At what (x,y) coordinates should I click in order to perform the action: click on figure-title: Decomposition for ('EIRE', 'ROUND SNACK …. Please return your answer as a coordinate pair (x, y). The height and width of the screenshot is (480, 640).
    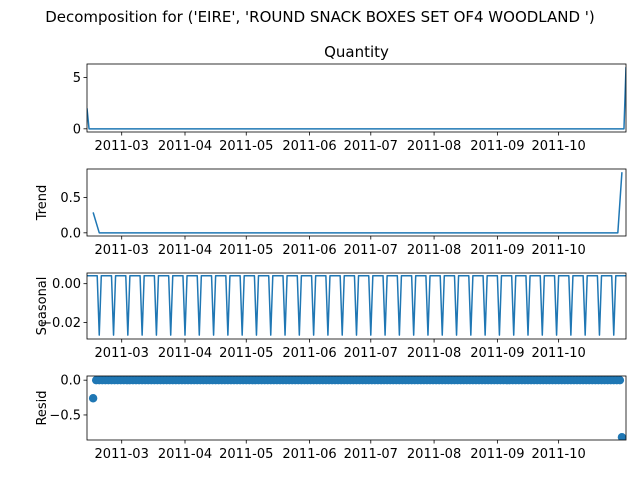
    Looking at the image, I should click on (320, 17).